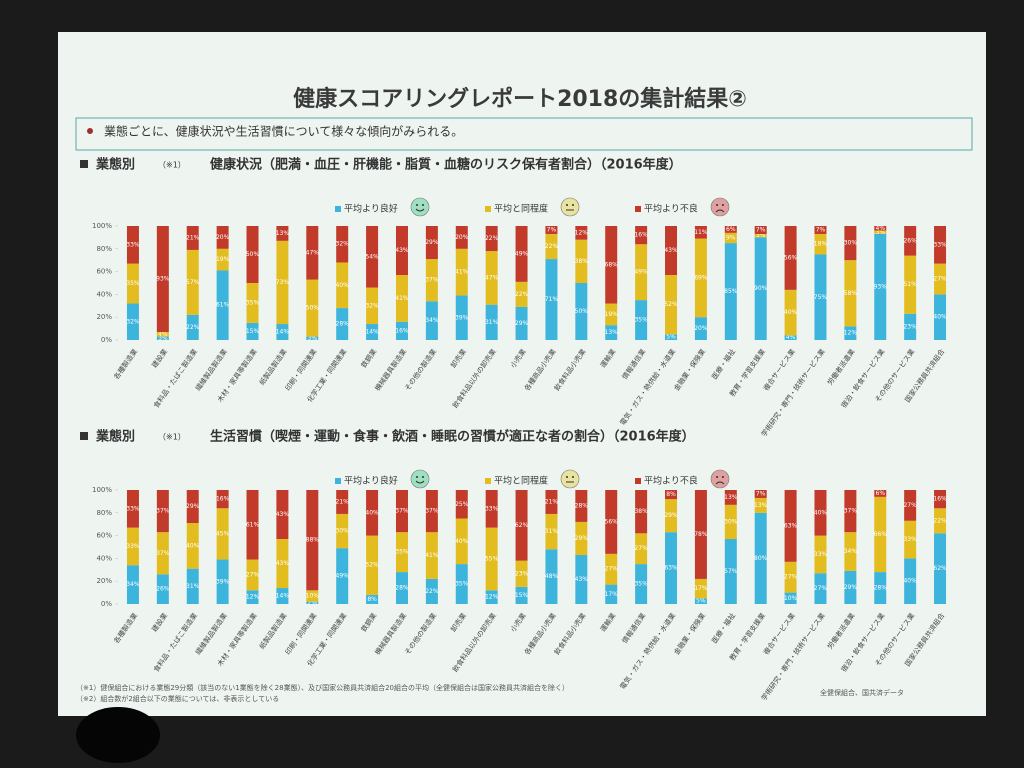 This screenshot has width=1024, height=768. I want to click on value-label: 43%, so click(283, 514).